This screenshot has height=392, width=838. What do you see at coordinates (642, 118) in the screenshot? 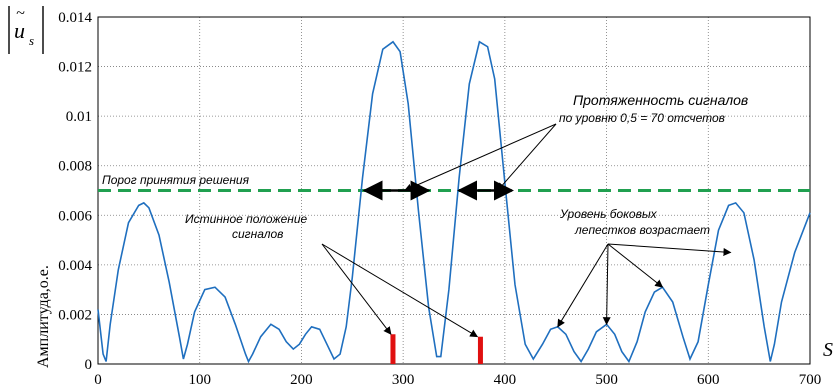
I see `extent-label-line2: по уровню 0,5 = 70 отсчетов` at bounding box center [642, 118].